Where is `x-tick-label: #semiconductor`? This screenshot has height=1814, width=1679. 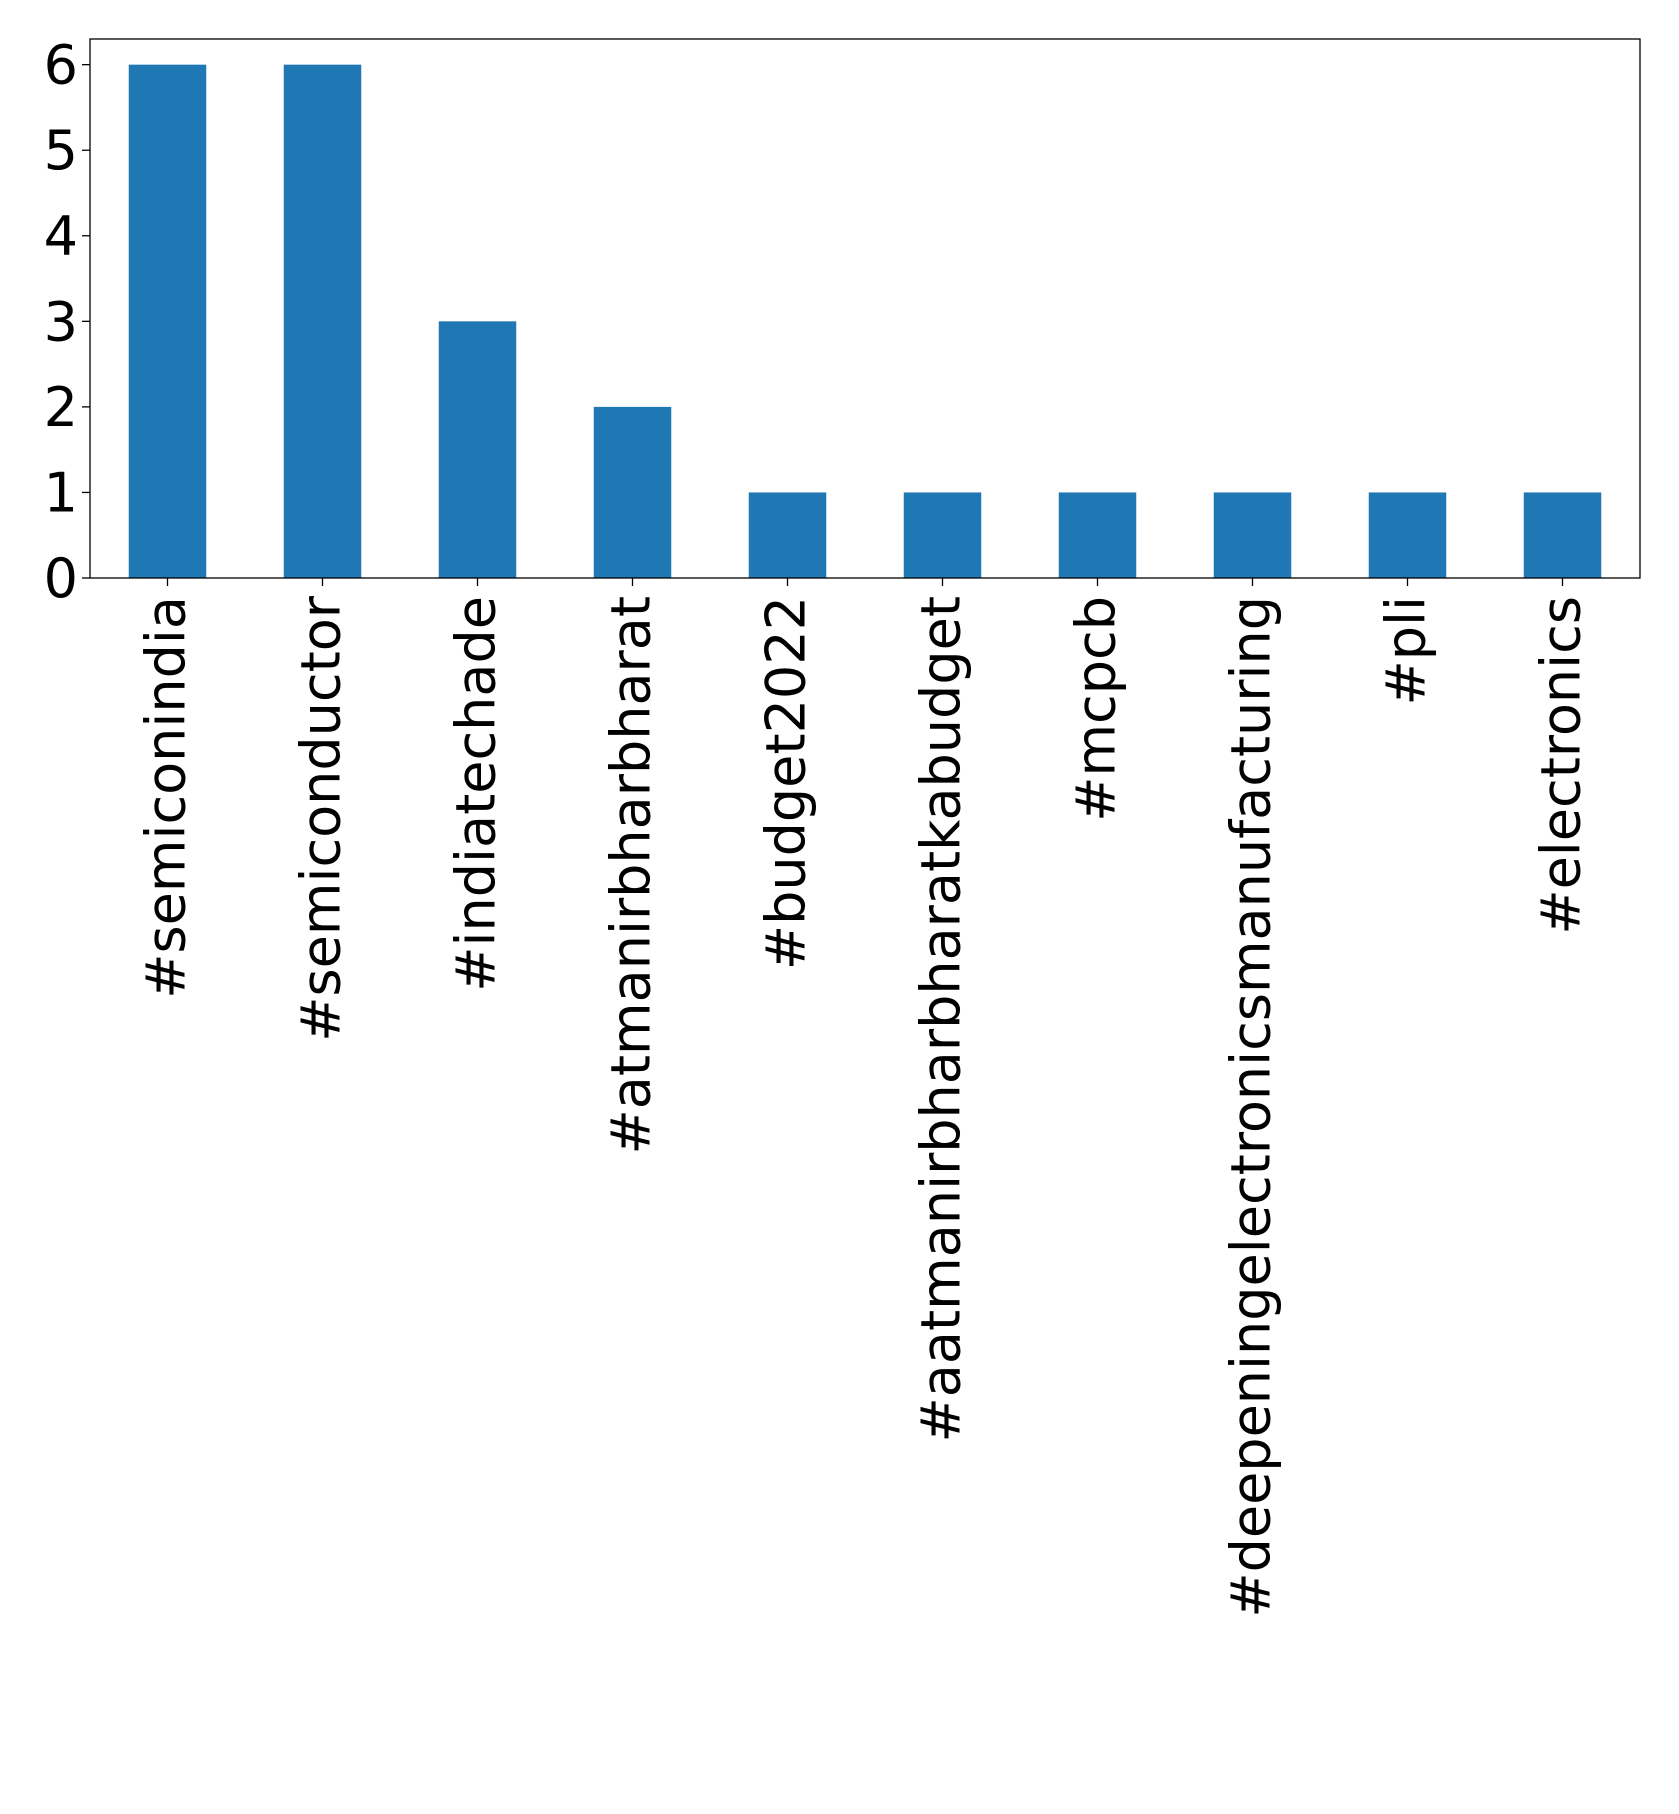 x-tick-label: #semiconductor is located at coordinates (321, 818).